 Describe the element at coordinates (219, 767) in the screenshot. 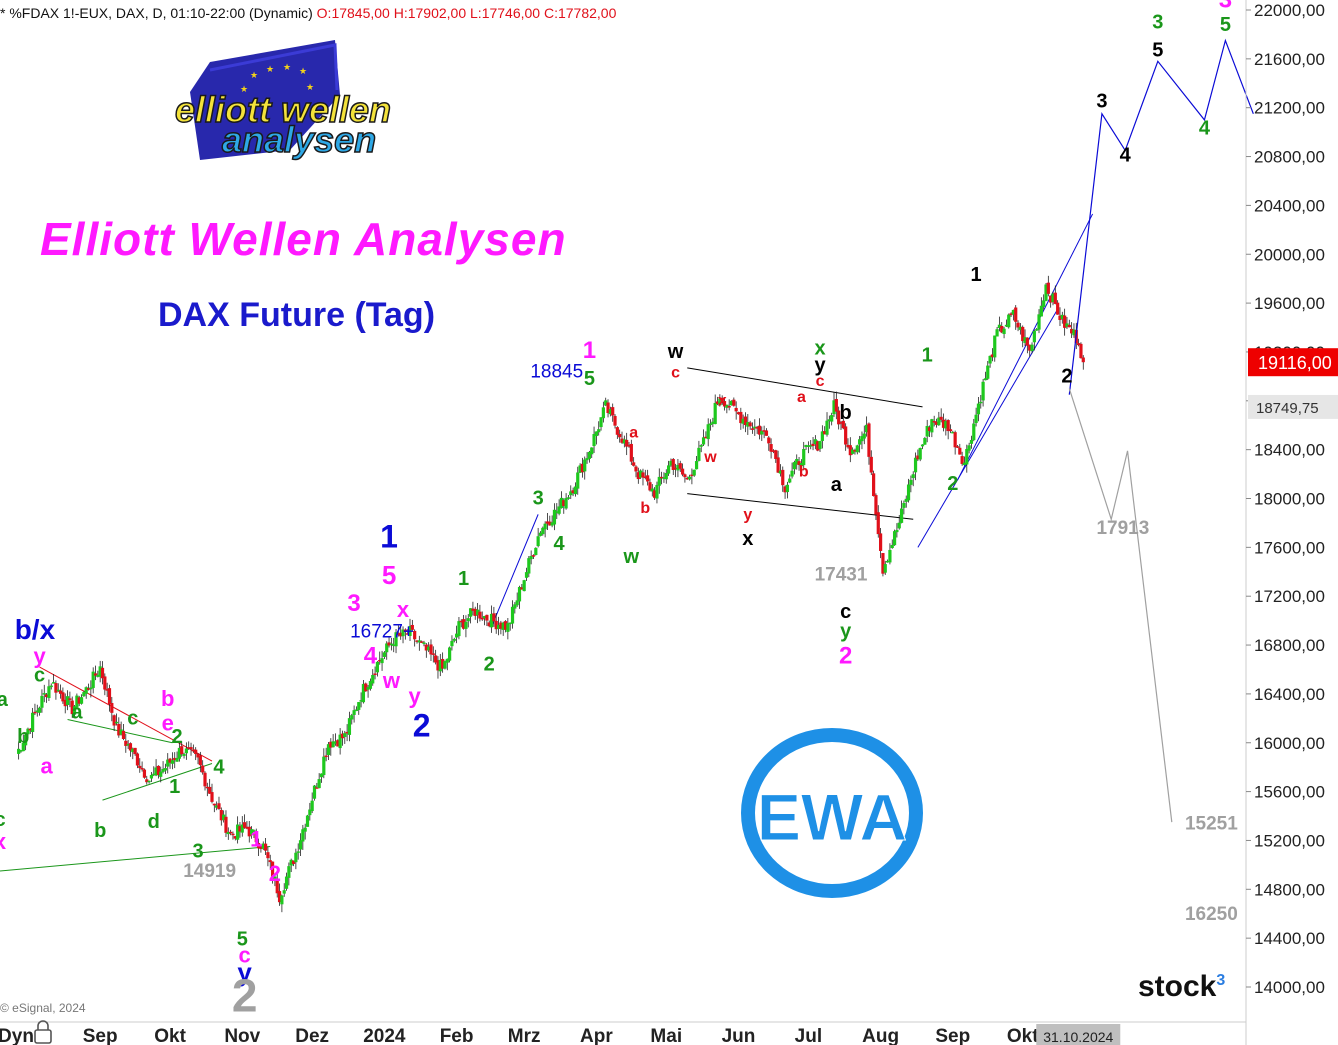

I see `wave-label: 4` at that location.